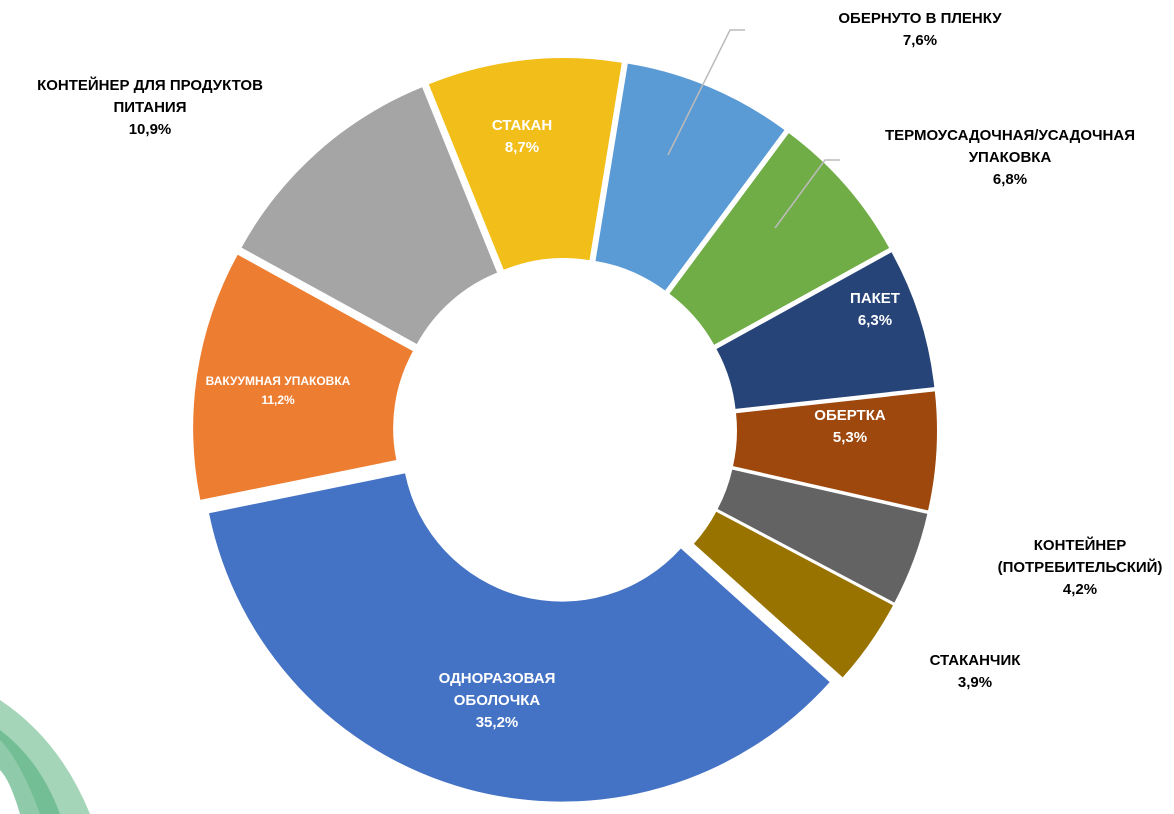 The height and width of the screenshot is (814, 1174). Describe the element at coordinates (150, 96) in the screenshot. I see `category-label: КОНТЕЙНЕР ДЛЯ ПРОДУКТОВ ПИТАНИЯ` at that location.